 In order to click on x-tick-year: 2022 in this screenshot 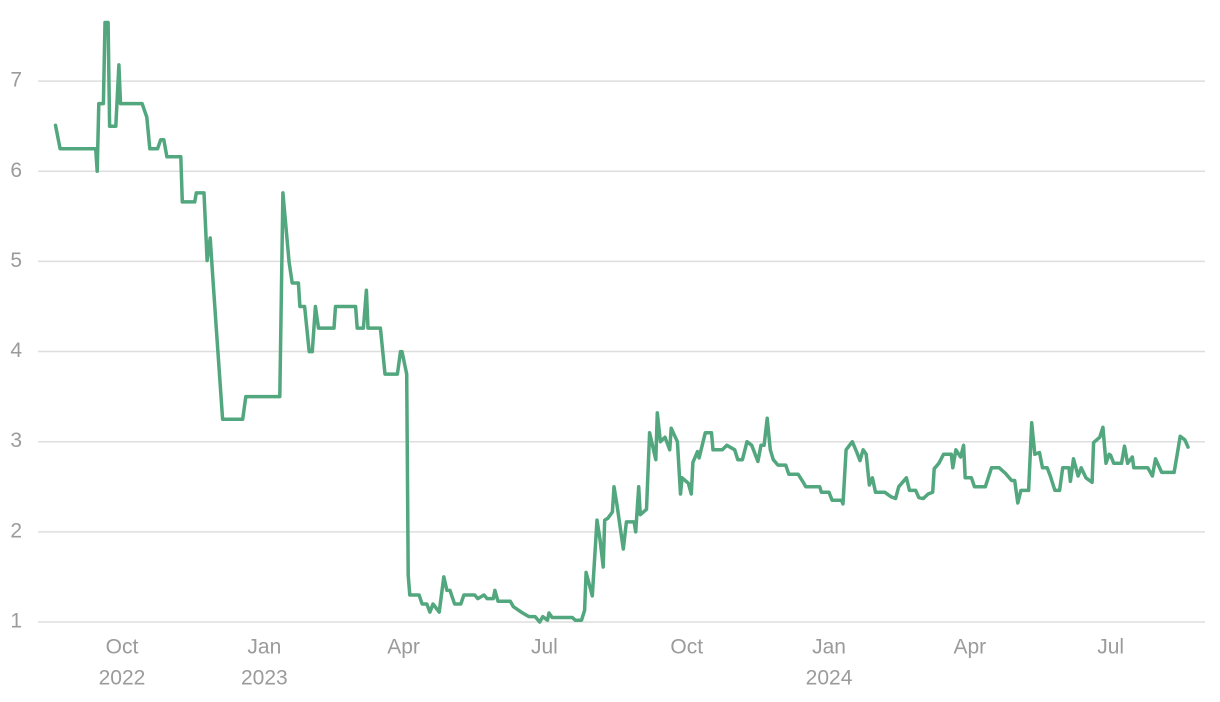, I will do `click(122, 678)`.